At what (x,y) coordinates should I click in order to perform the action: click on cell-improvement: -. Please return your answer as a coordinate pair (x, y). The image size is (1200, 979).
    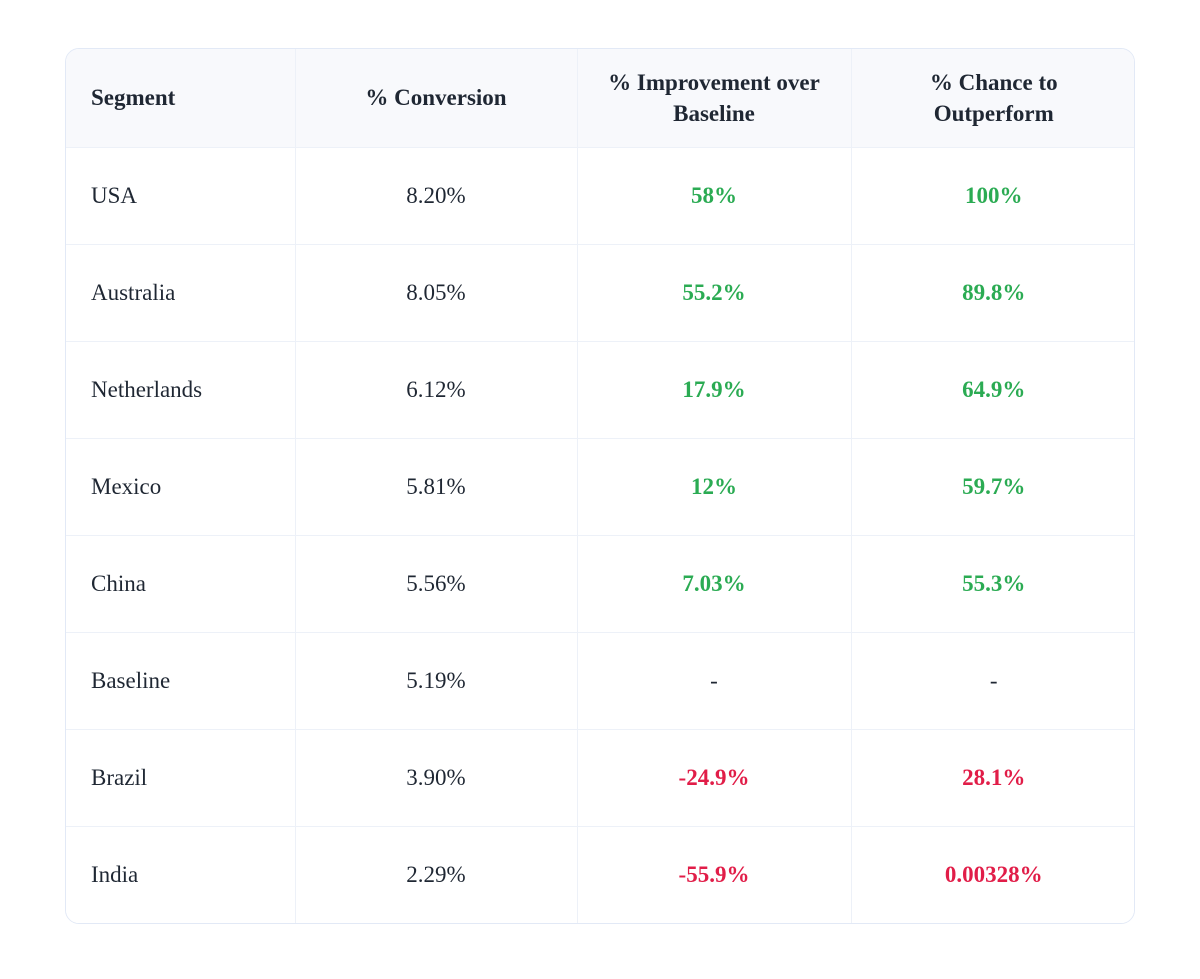
    Looking at the image, I should click on (713, 680).